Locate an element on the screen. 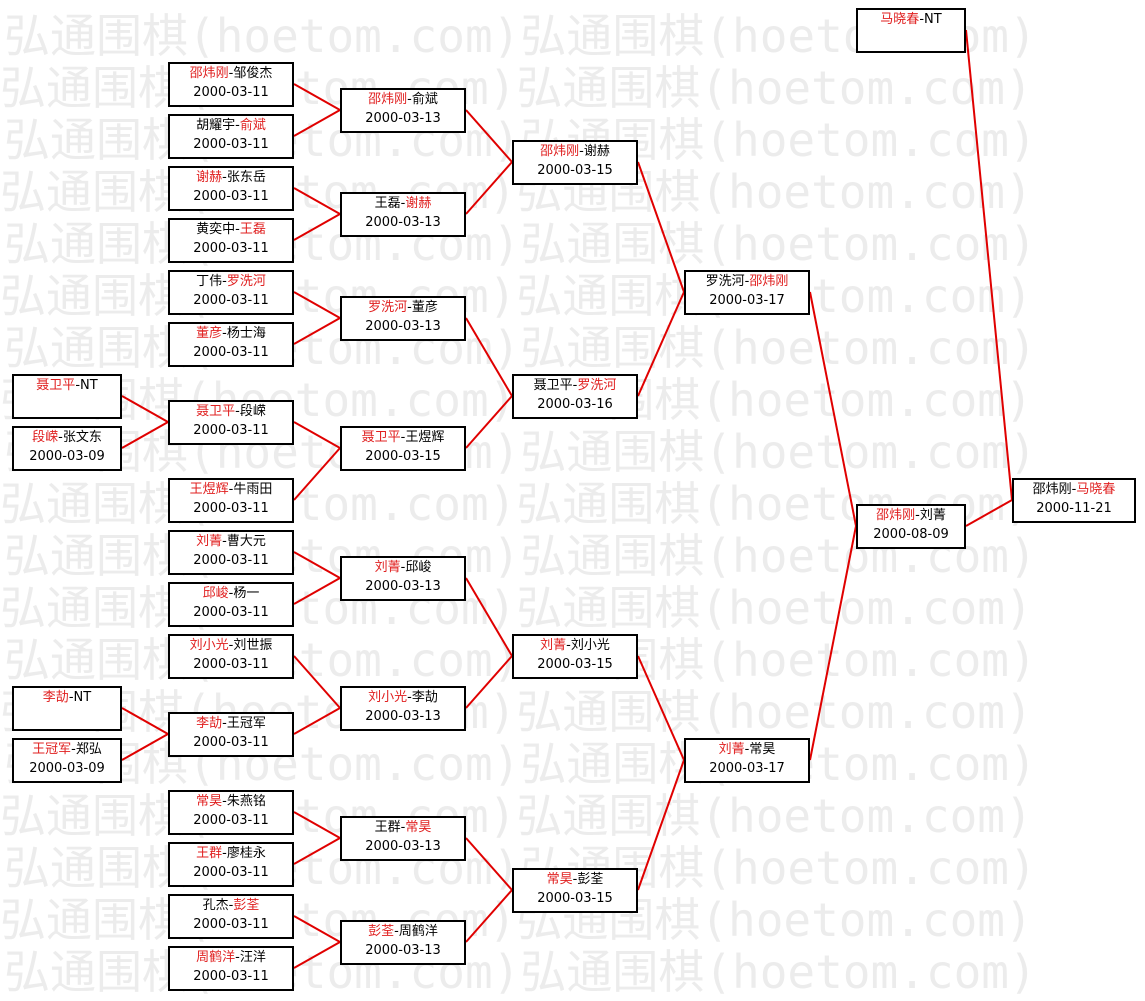  match-box: 彭荃-周鹤洋 2000-03-13 is located at coordinates (403, 942).